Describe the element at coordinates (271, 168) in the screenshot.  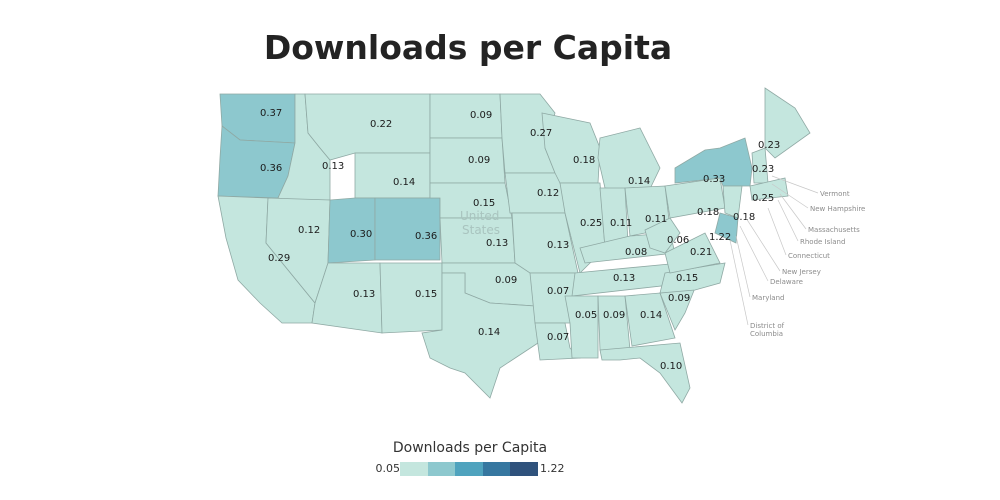
I see `state-value-or: 0.36` at that location.